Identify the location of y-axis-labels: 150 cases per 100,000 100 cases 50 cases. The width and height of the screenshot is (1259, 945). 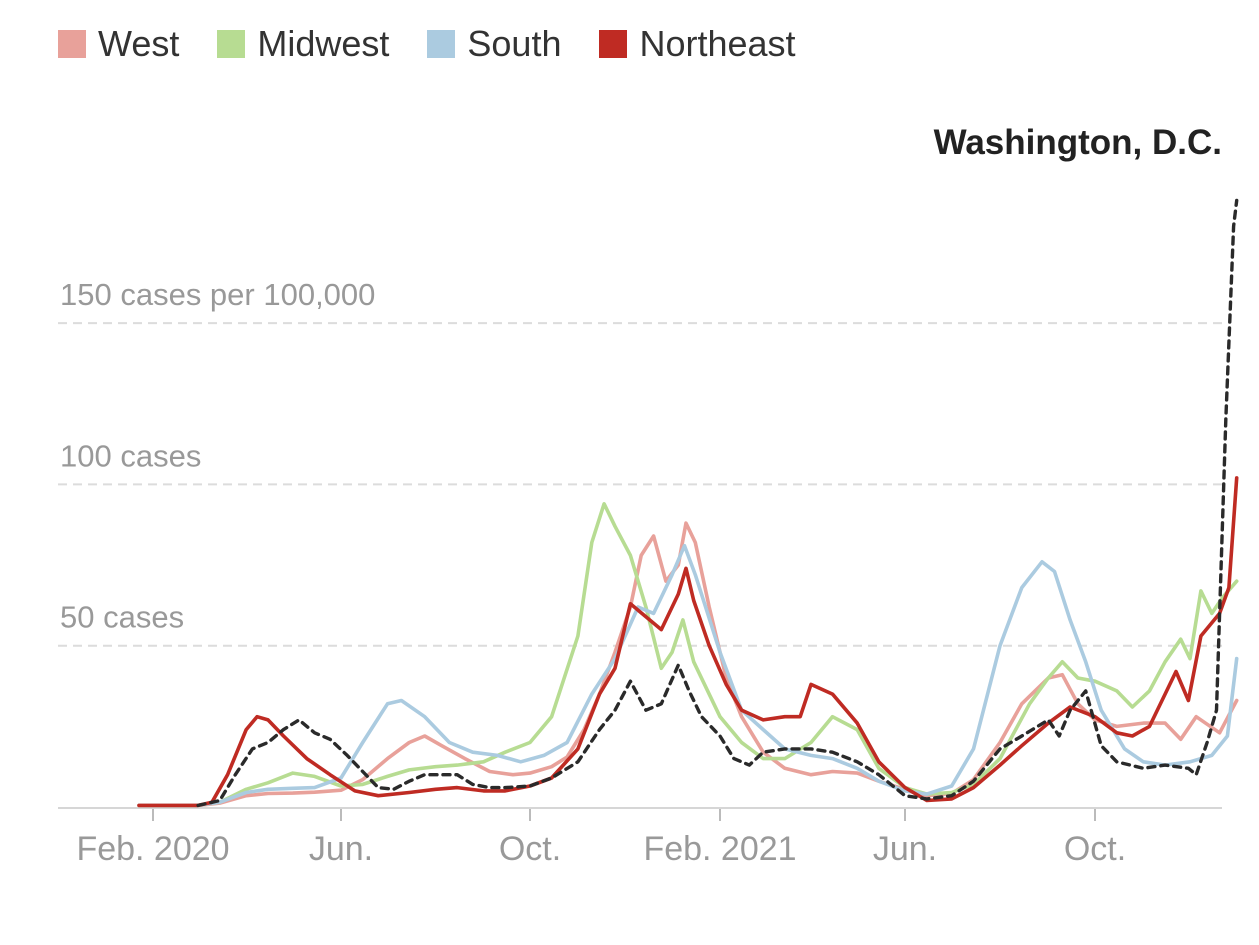
(217, 456).